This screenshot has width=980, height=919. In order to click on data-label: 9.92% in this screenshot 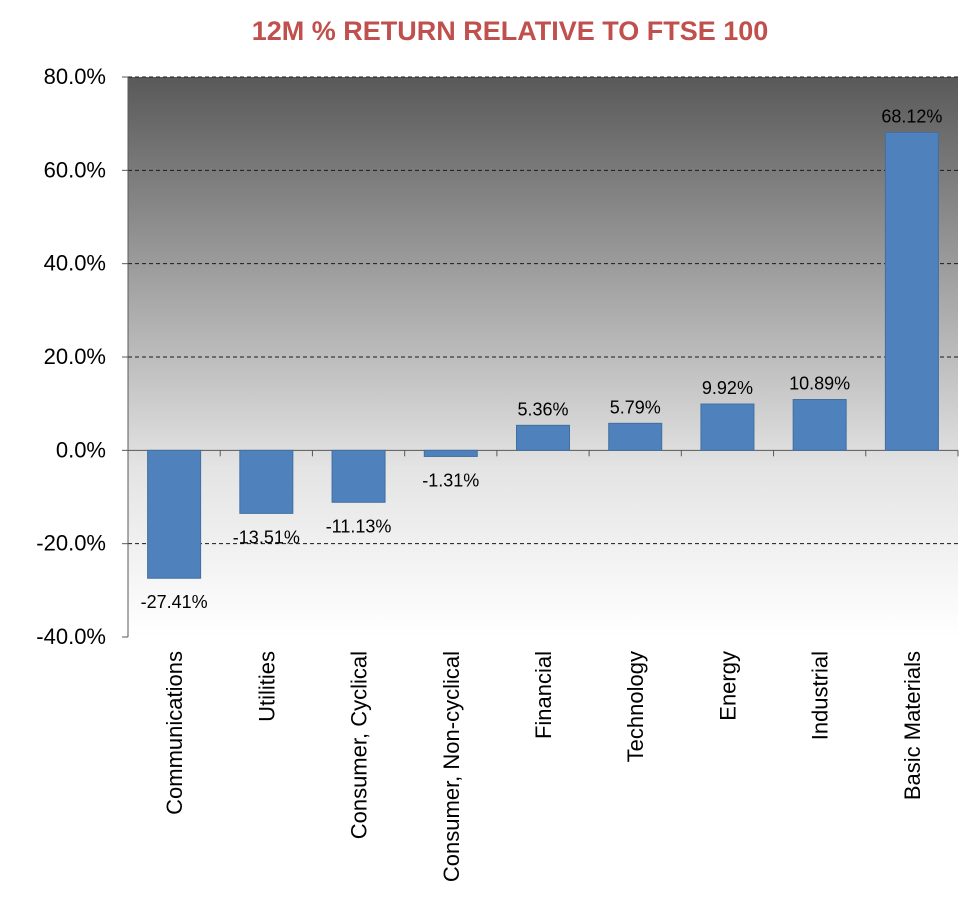, I will do `click(727, 388)`.